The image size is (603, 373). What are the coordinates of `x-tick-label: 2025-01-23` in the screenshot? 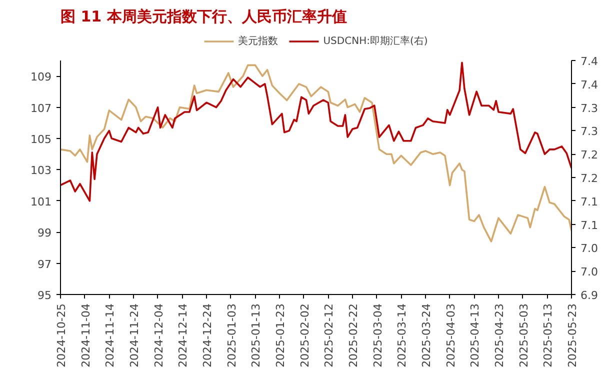 It's located at (280, 335).